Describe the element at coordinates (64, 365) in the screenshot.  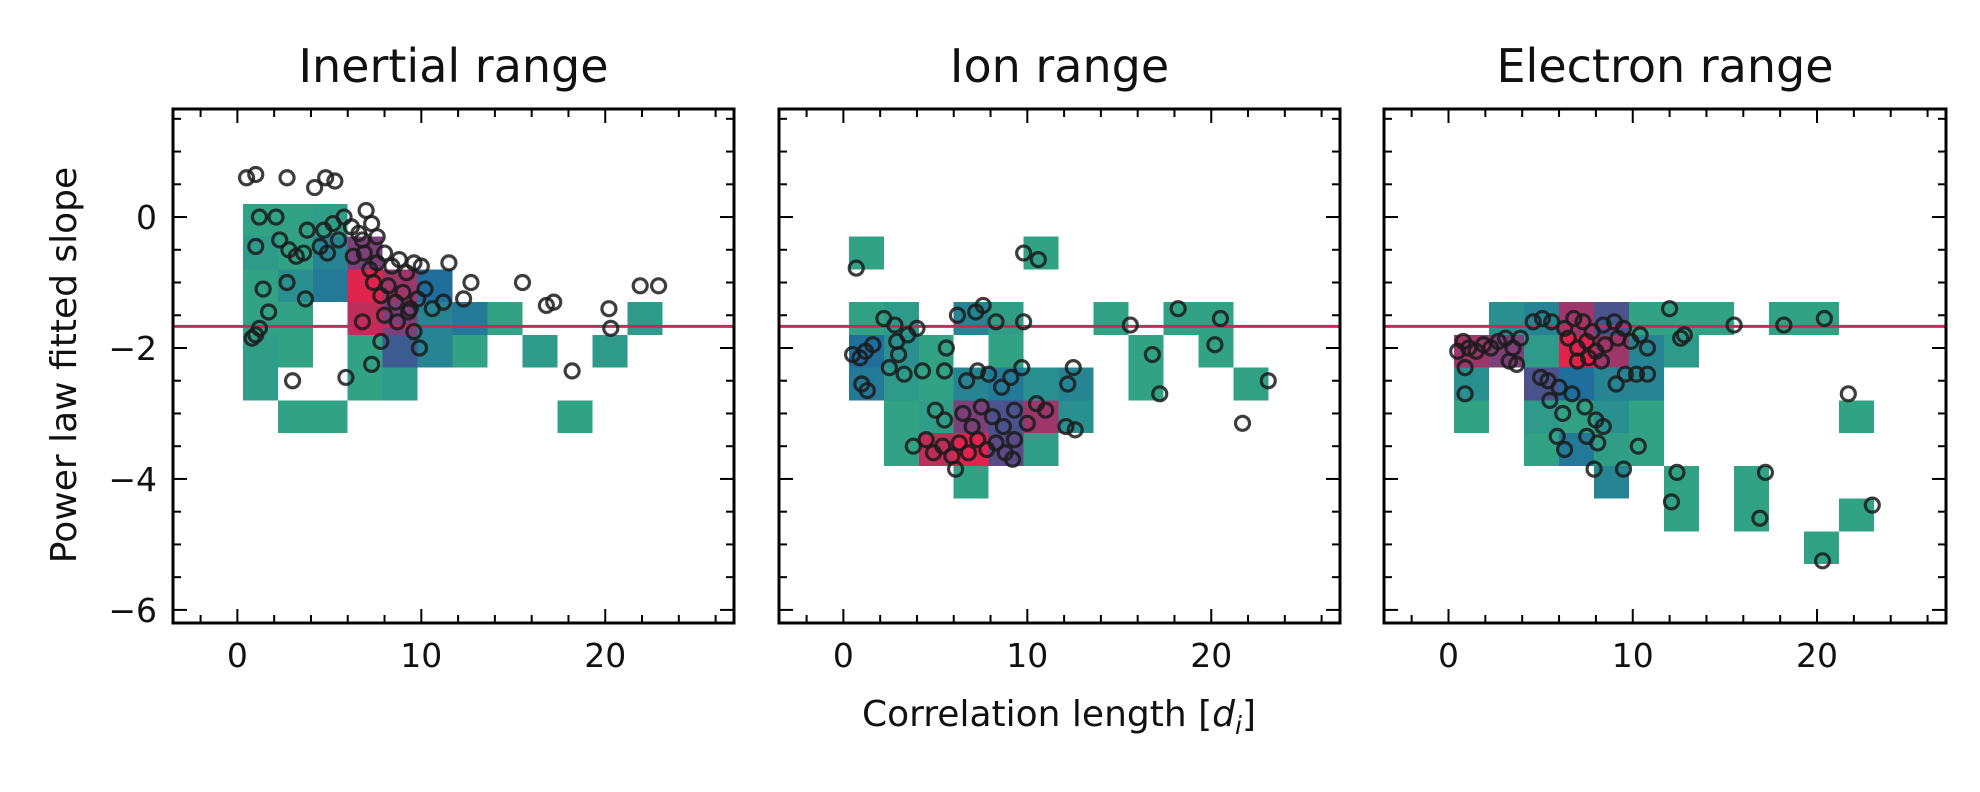
I see `y-axis-label: Power law fitted slope` at that location.